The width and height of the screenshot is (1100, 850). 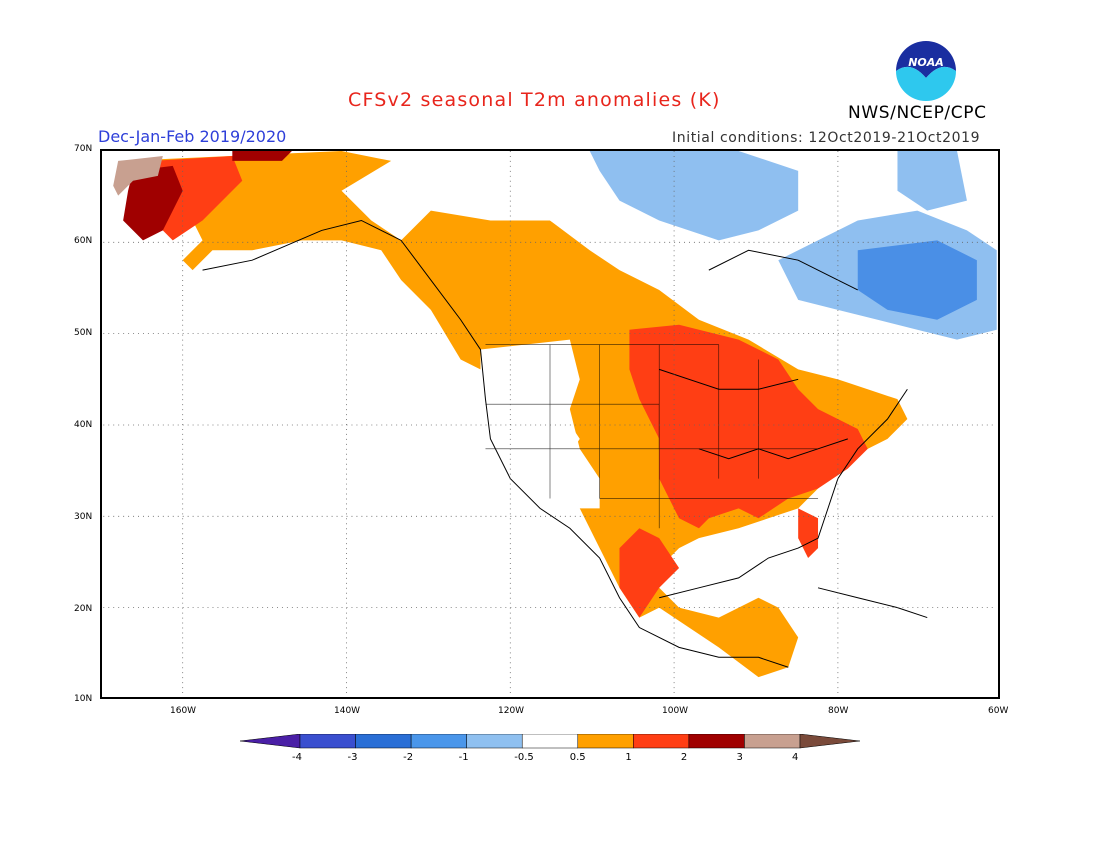 I want to click on colorbar-tick-label: -0.5, so click(x=524, y=757).